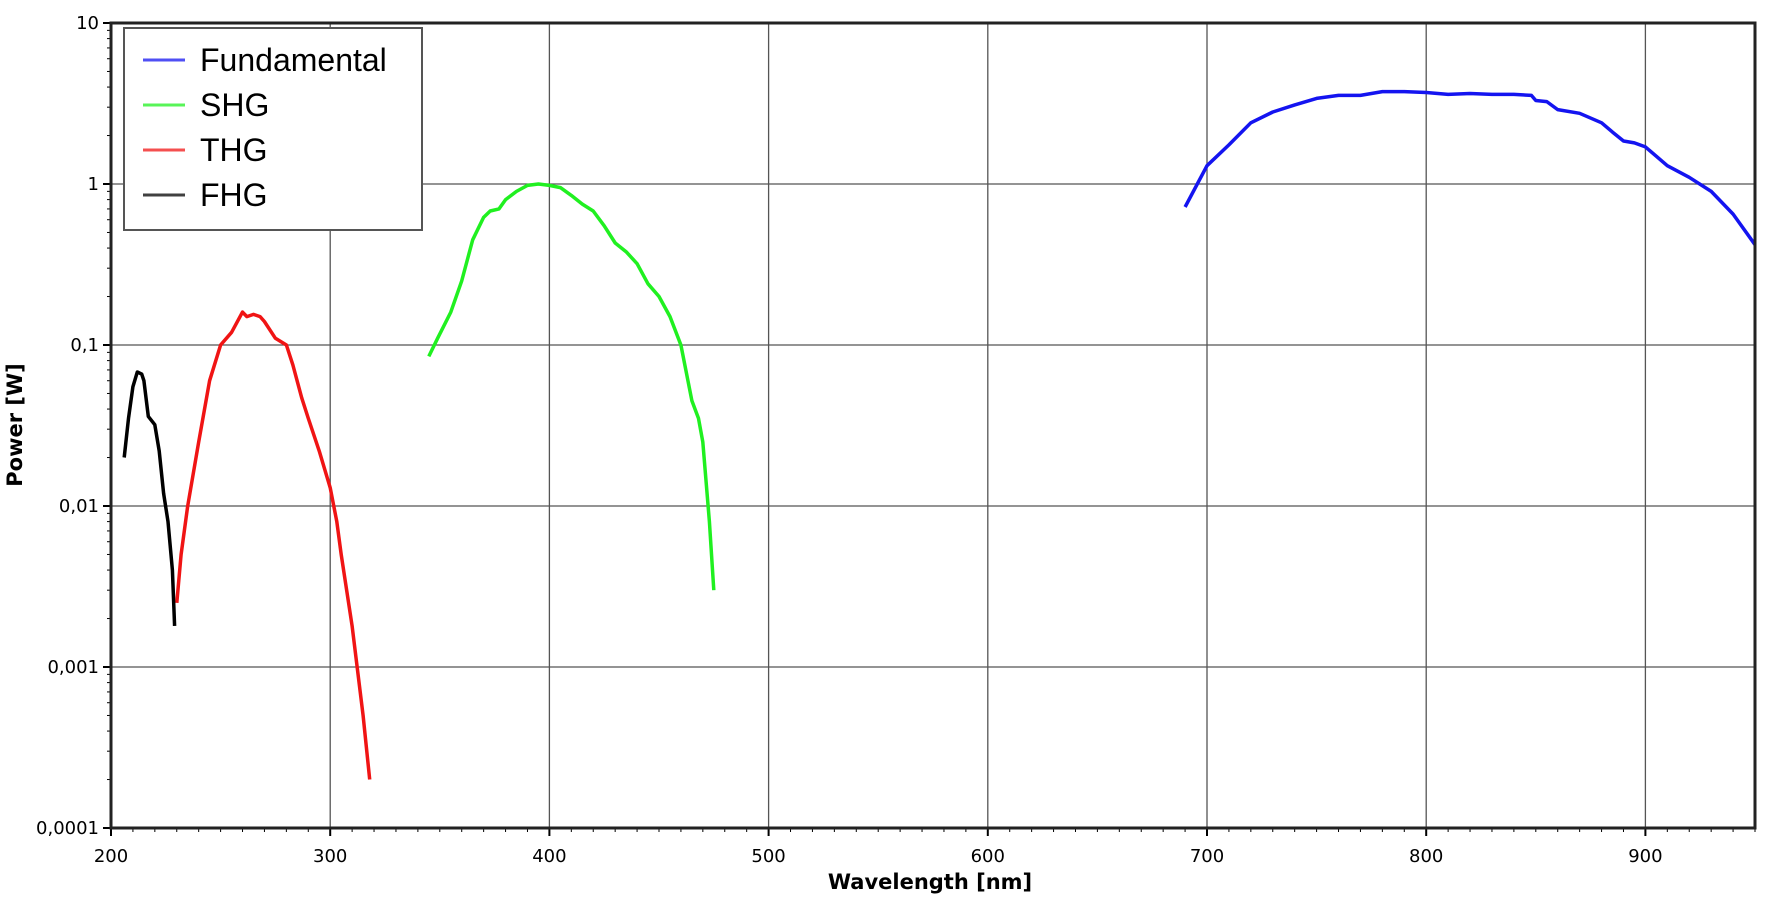  Describe the element at coordinates (111, 856) in the screenshot. I see `x-tick-label: 200` at that location.